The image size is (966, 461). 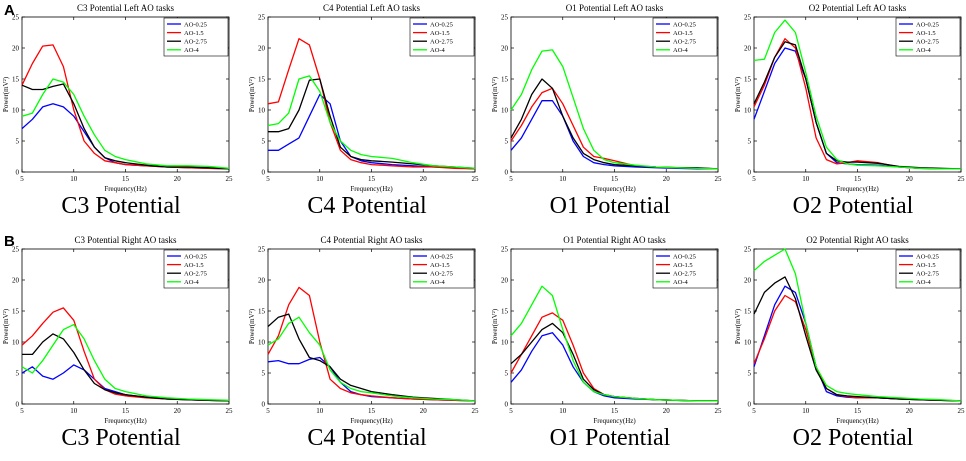 I want to click on legend-label: AO-2.75, so click(x=927, y=274).